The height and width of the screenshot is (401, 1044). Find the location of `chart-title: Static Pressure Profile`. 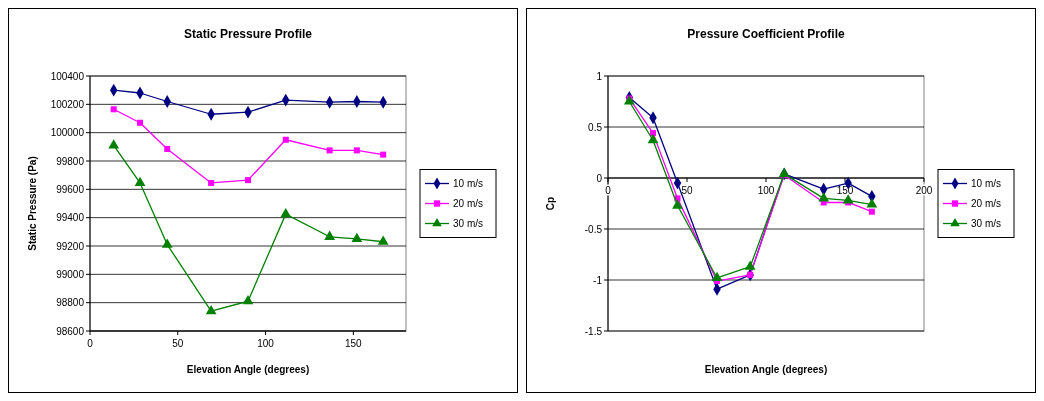

chart-title: Static Pressure Profile is located at coordinates (248, 34).